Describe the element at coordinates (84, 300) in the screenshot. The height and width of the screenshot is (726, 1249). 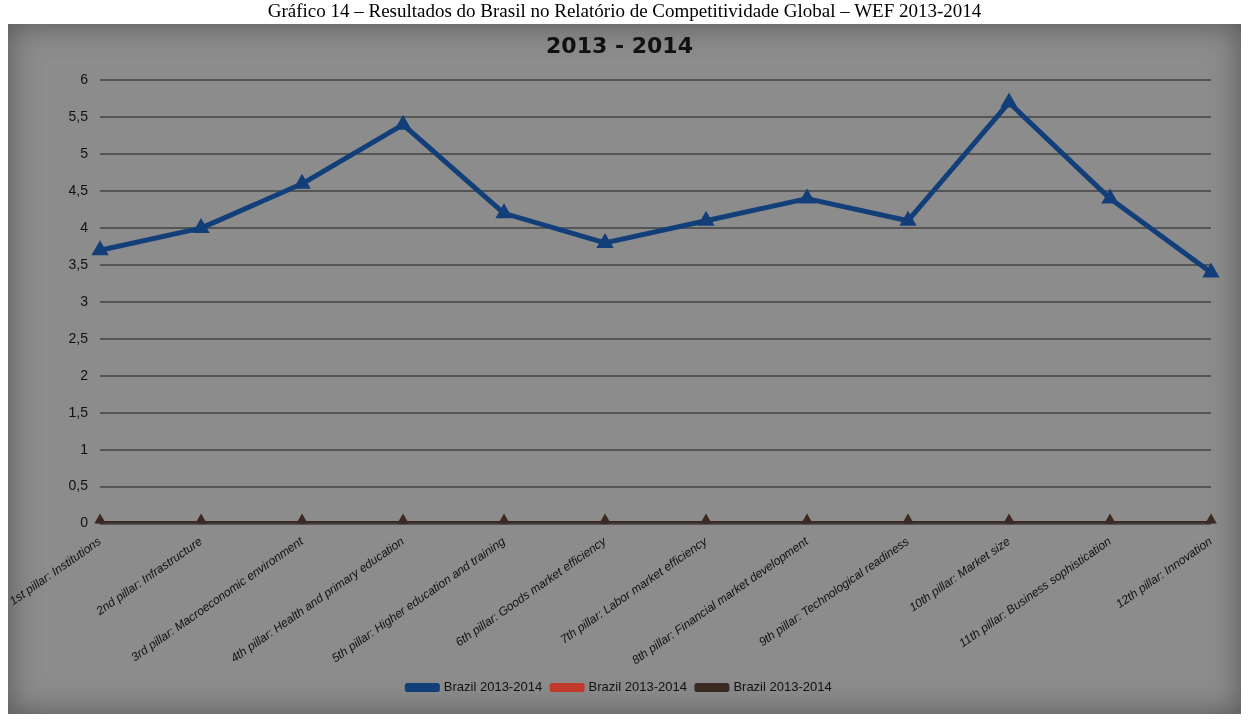
I see `y-tick-label: 3` at that location.